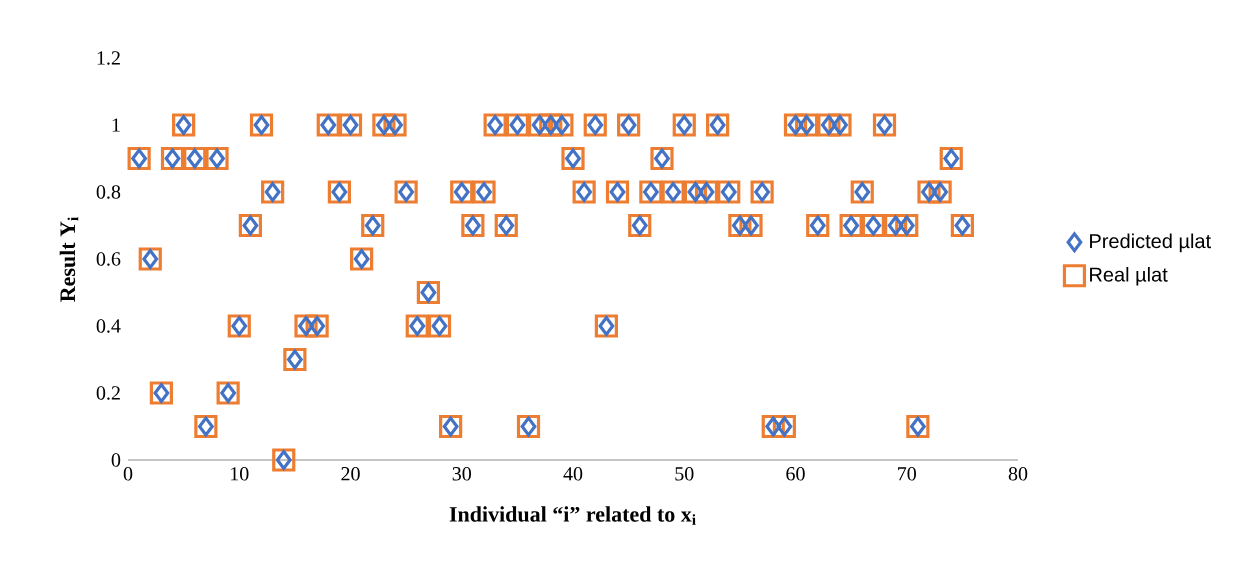 This screenshot has width=1254, height=561. I want to click on y-tick-label: 0.8, so click(108, 192).